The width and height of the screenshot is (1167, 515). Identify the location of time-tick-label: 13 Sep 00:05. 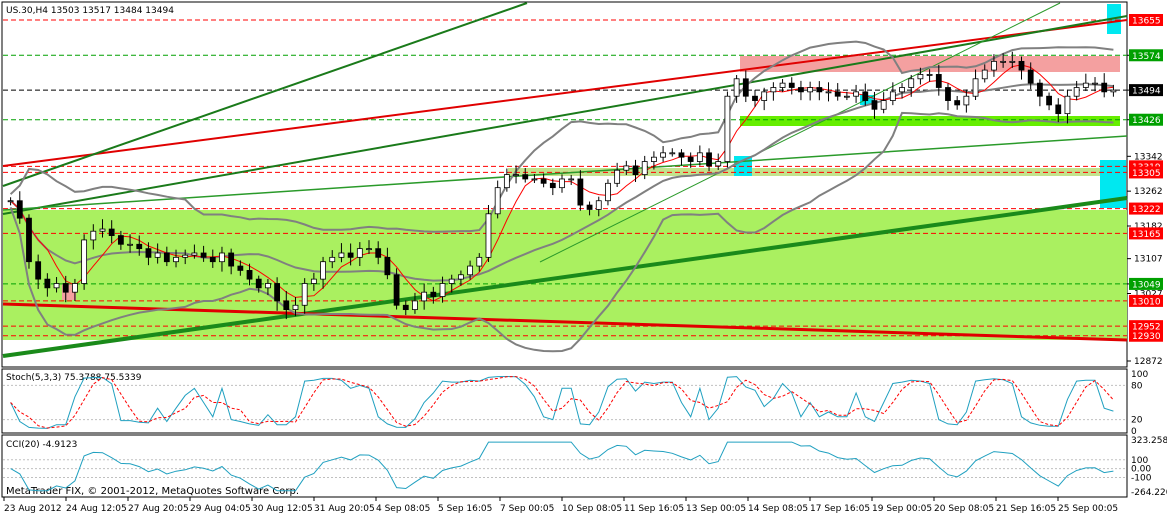
(716, 509).